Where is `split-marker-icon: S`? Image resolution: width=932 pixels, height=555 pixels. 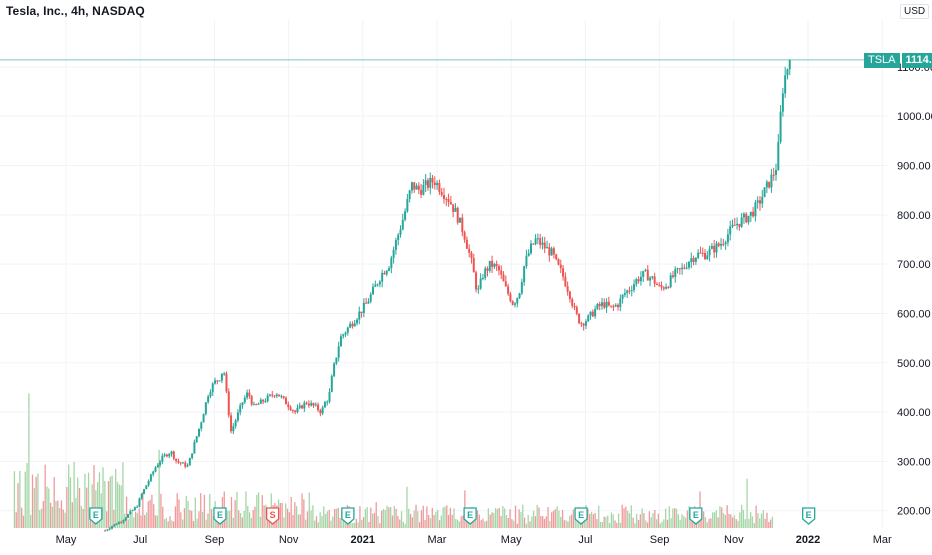
split-marker-icon: S is located at coordinates (272, 516).